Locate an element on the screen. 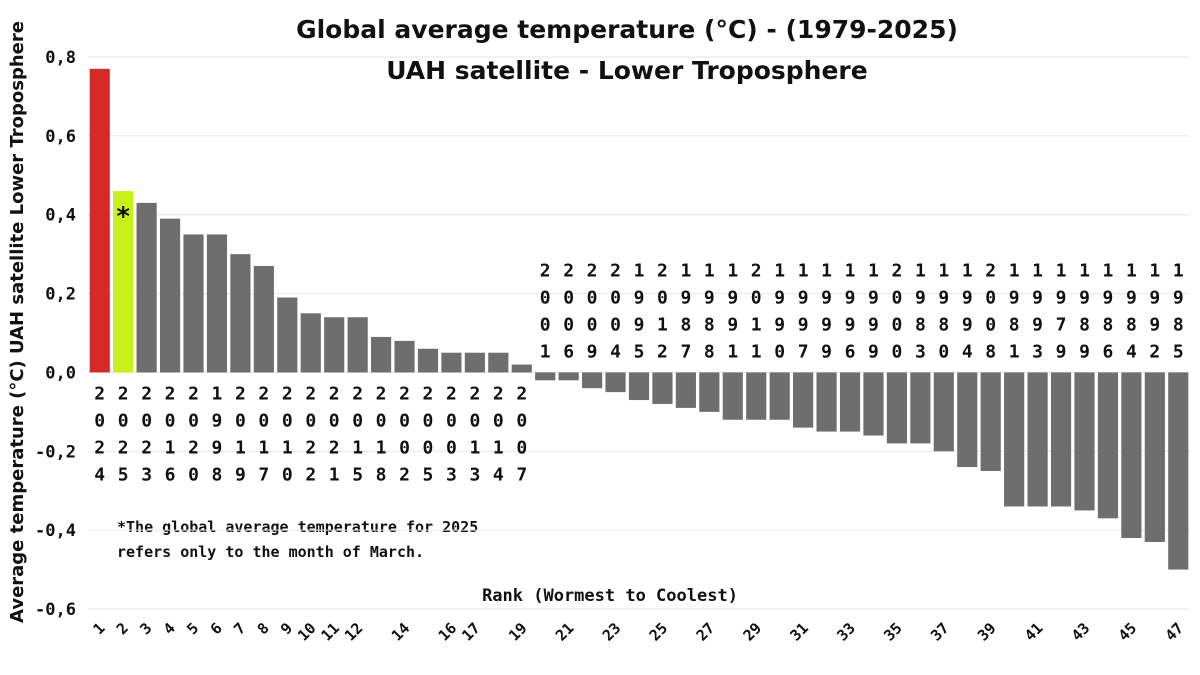 The image size is (1200, 675). rank-tick-label: 1 is located at coordinates (98, 628).